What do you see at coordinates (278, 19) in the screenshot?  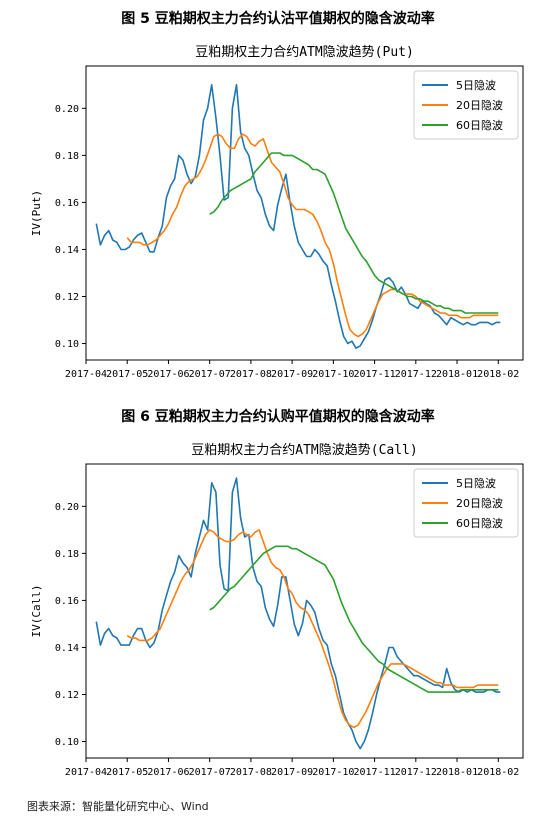 I see `figure-5-caption: 图 5 豆粕期权主力合约认沽平值期权的隐含波动率` at bounding box center [278, 19].